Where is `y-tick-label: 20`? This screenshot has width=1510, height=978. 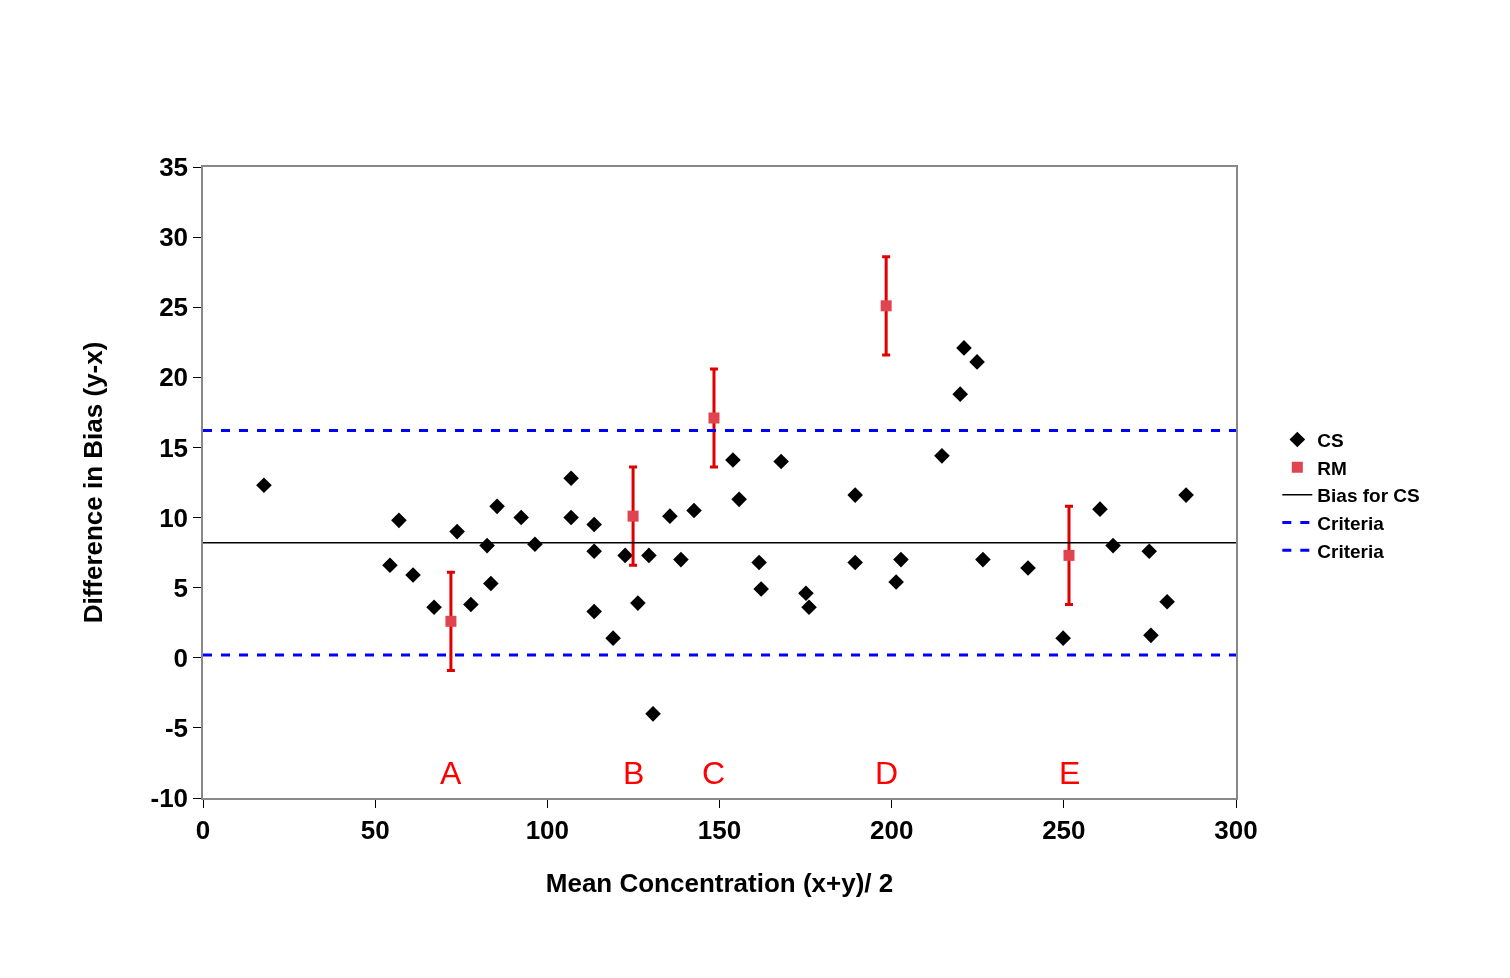
y-tick-label: 20 is located at coordinates (174, 377).